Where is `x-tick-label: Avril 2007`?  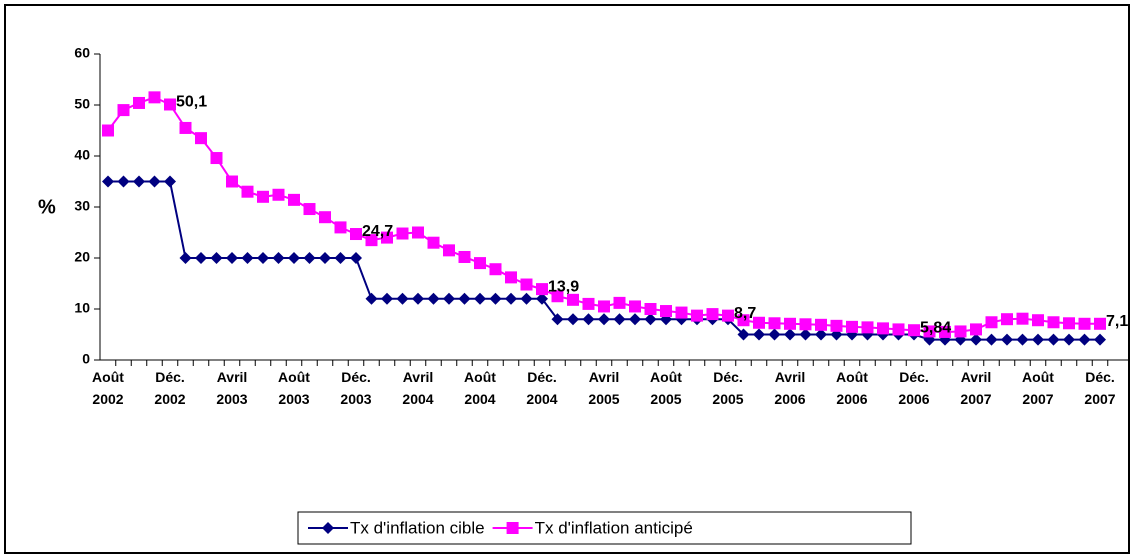 x-tick-label: Avril 2007 is located at coordinates (975, 388).